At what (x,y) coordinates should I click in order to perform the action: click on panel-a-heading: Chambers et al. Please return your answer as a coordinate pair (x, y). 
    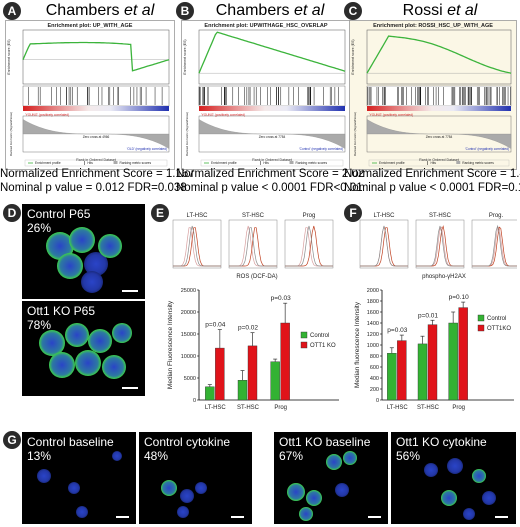
    Looking at the image, I should click on (100, 10).